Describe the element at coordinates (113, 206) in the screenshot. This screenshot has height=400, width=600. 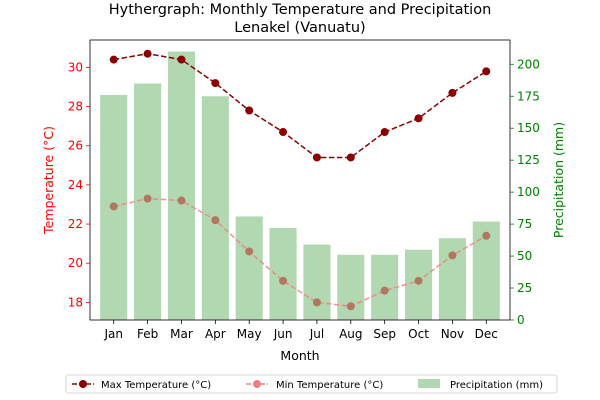
I see `min-temperature-point-jan` at that location.